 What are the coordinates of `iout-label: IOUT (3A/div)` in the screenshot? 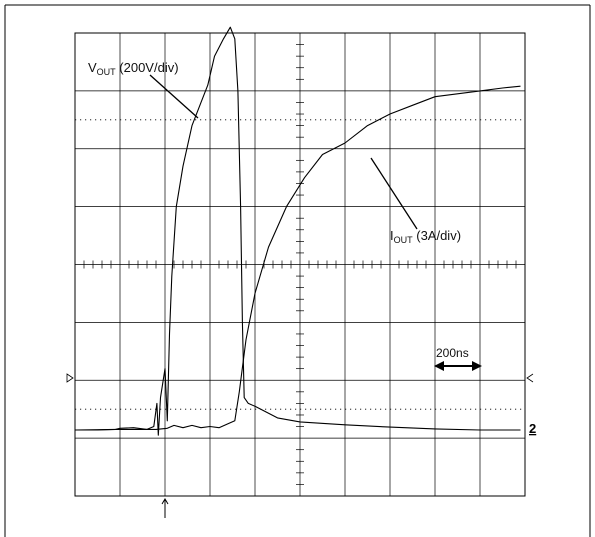 It's located at (425, 236).